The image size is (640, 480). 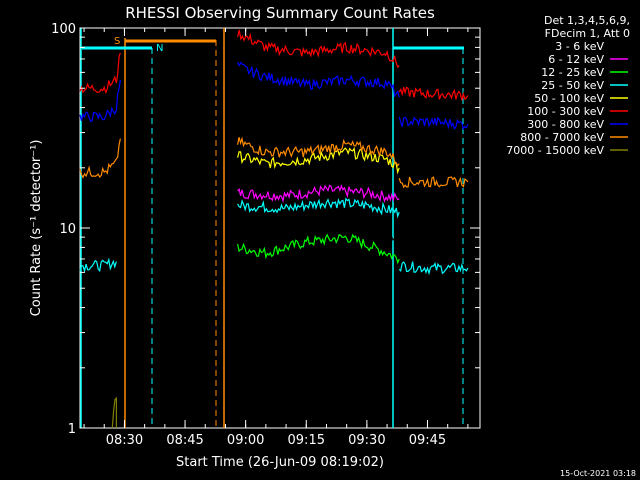 What do you see at coordinates (36, 228) in the screenshot?
I see `y-axis-label: Count Rate (s⁻¹ detector⁻¹)` at bounding box center [36, 228].